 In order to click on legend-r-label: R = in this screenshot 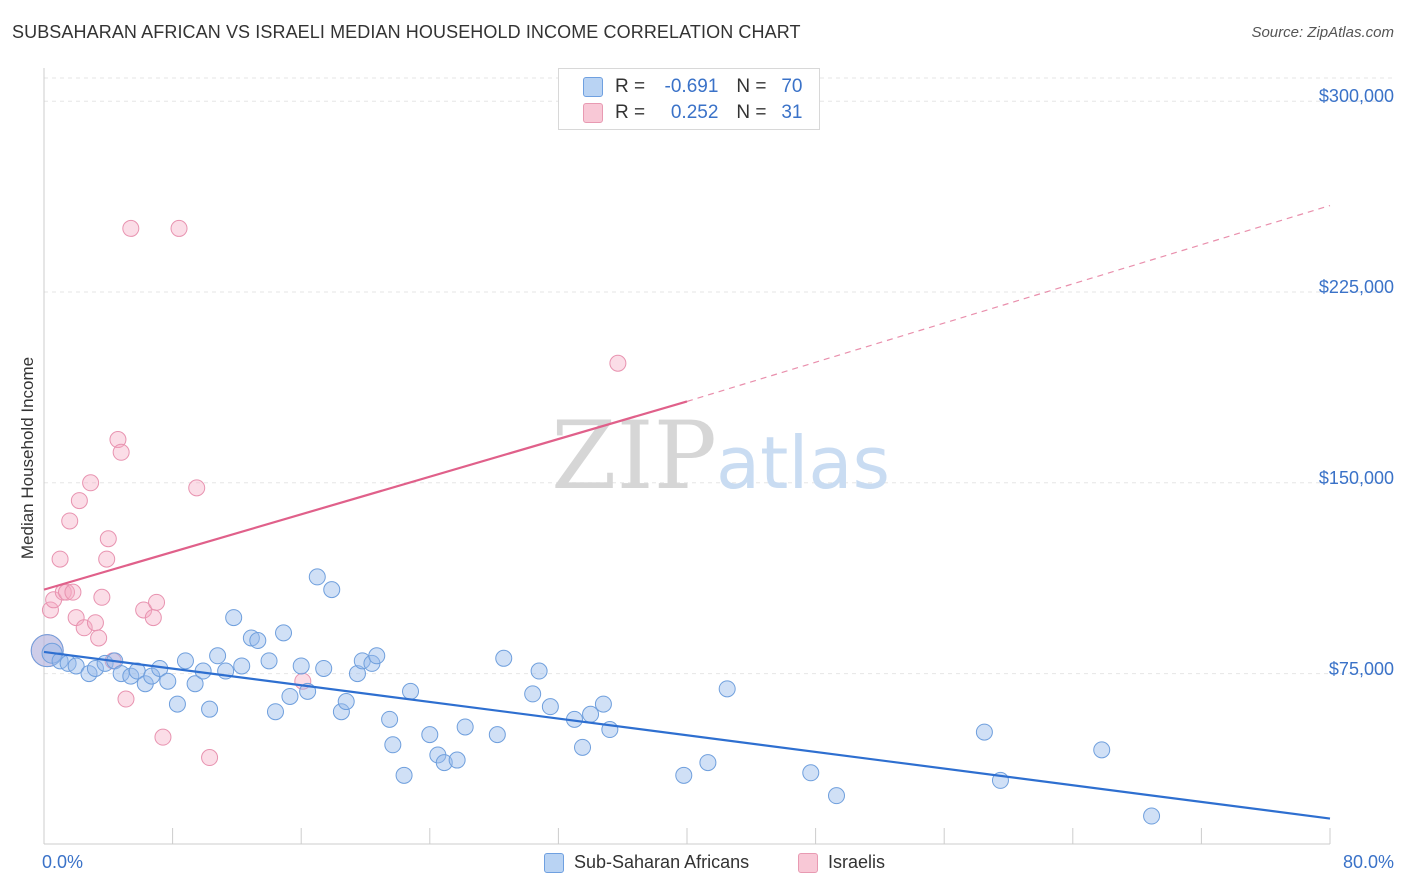, I will do `click(630, 112)`.